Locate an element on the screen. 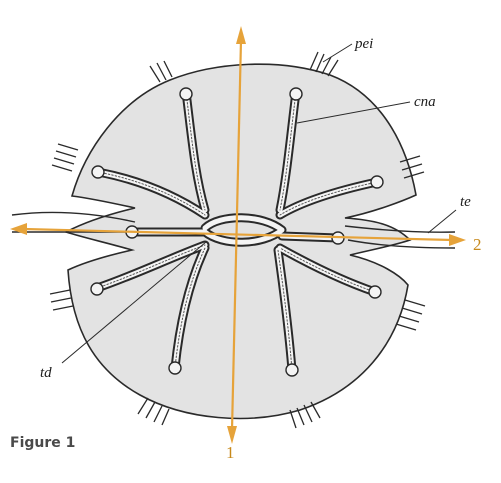  comb-row-bottom-left is located at coordinates (153, 411).